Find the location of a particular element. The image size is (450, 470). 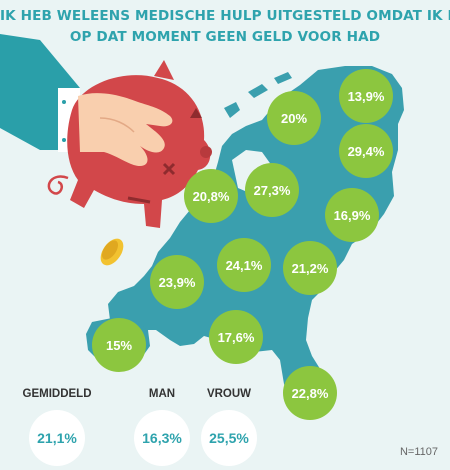

region-value-label: 20,8% is located at coordinates (211, 196).